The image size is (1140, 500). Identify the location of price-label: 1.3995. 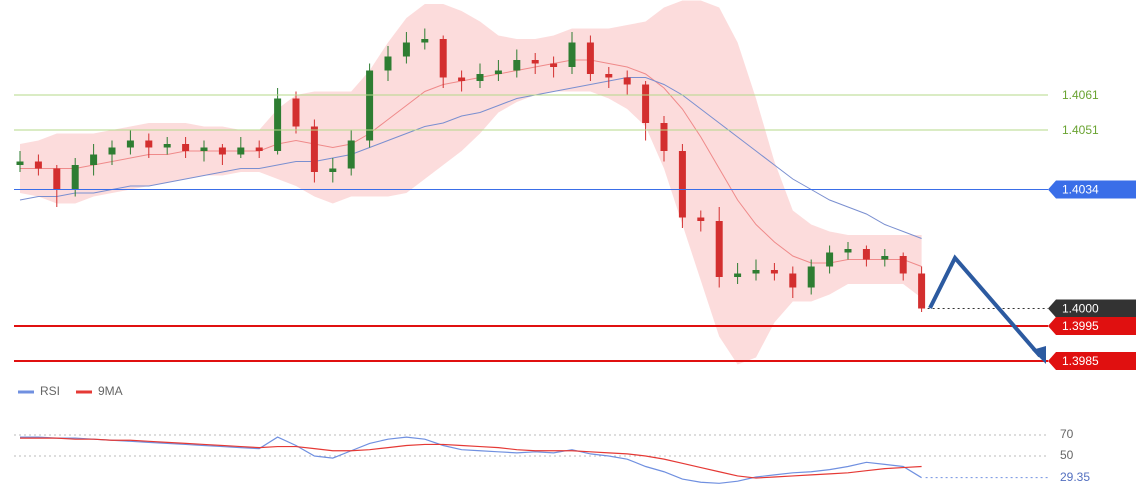
(1080, 326).